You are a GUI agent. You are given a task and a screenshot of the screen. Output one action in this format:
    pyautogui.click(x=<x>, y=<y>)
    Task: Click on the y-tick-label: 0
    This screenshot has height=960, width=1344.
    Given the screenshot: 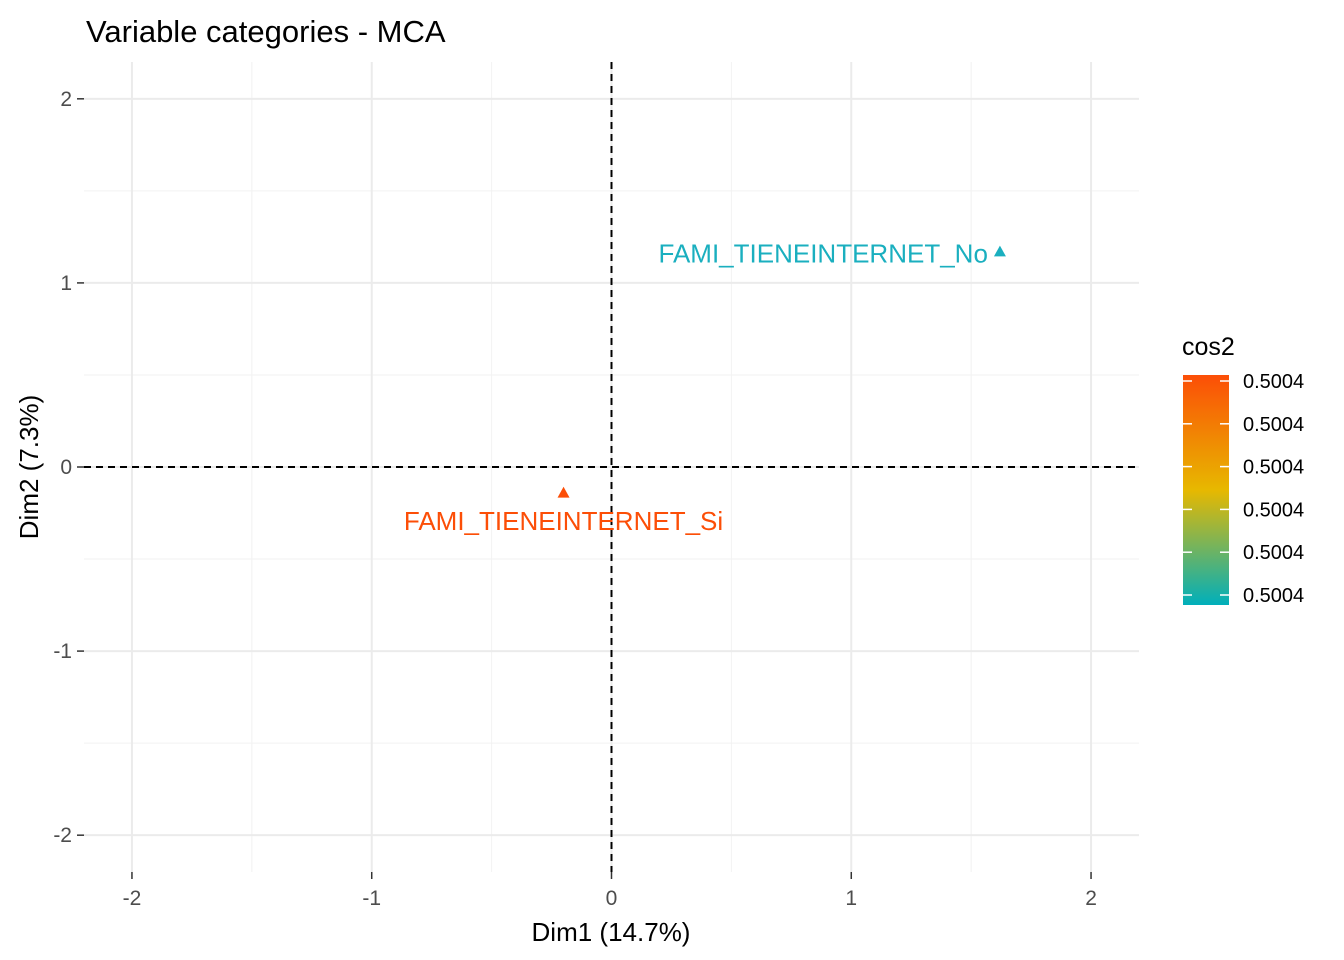 What is the action you would take?
    pyautogui.click(x=66, y=467)
    